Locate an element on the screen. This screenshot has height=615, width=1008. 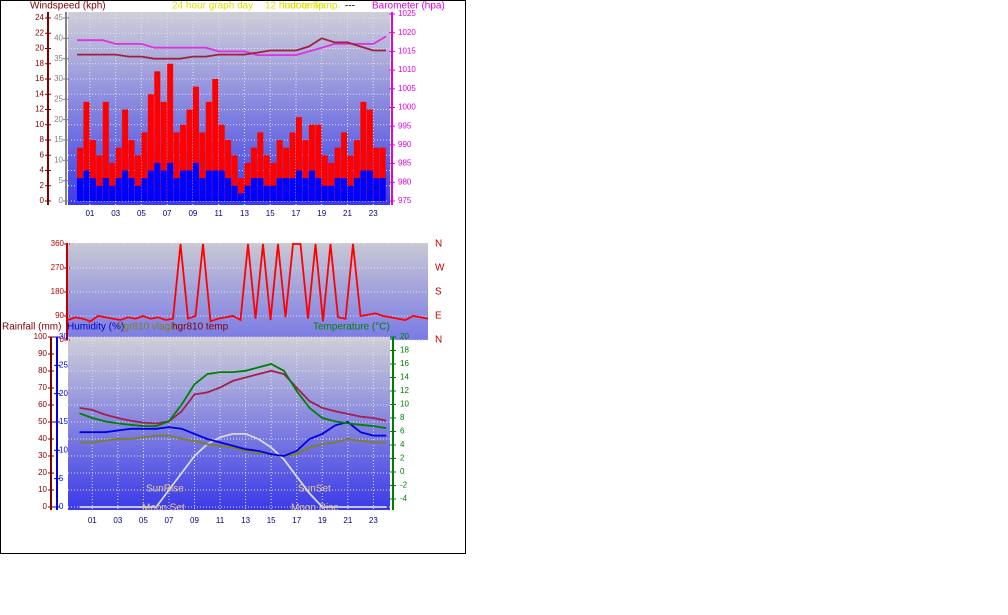
y-tick-label: 5 is located at coordinates (61, 180).